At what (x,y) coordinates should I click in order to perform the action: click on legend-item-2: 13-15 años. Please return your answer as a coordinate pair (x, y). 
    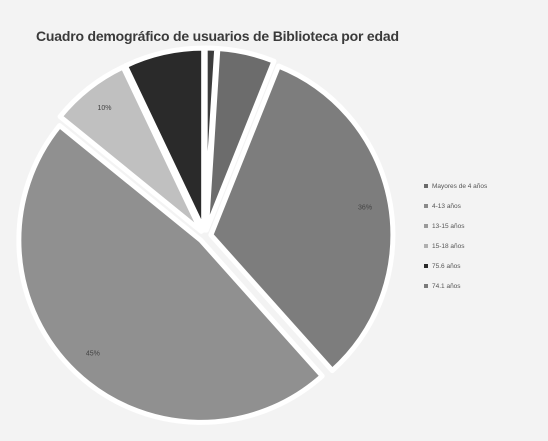
    Looking at the image, I should click on (455, 226).